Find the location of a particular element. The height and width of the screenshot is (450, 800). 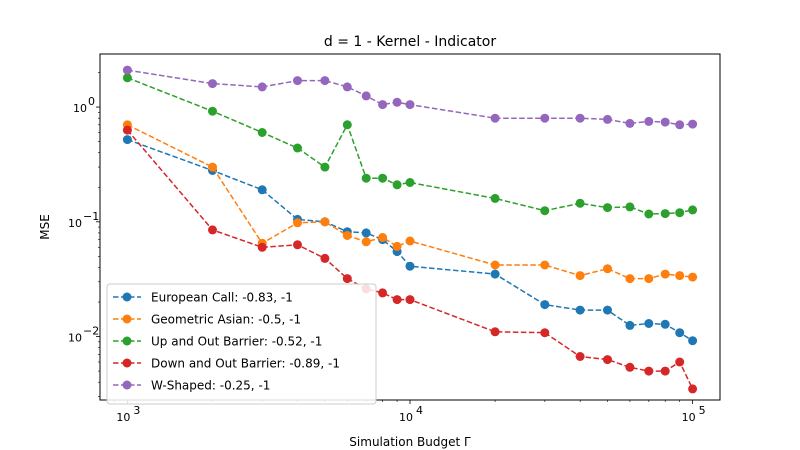

legend-label: Down and Out Barrier: -0.89, -1 is located at coordinates (245, 364).